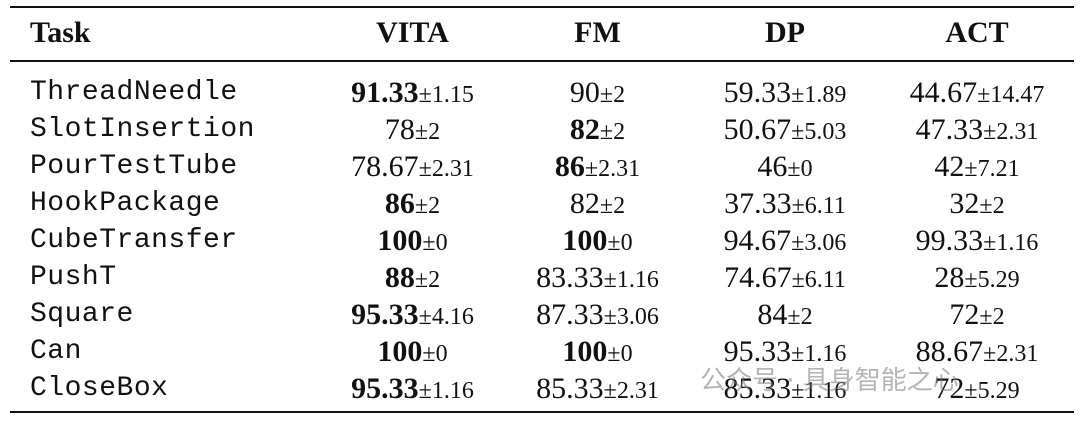 The width and height of the screenshot is (1080, 421). I want to click on result-cell: 90±2, so click(597, 92).